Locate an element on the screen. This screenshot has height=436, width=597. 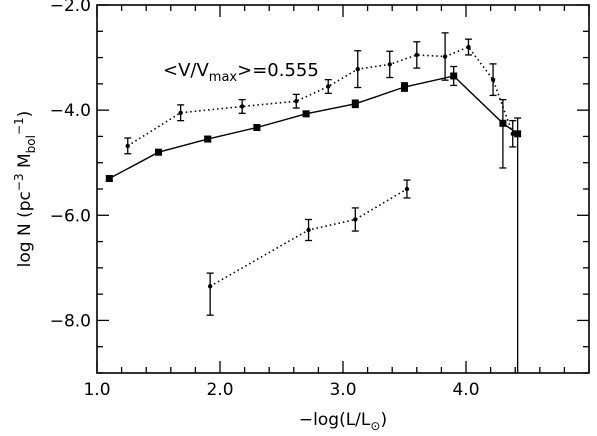
x-tick-label: 1.0 is located at coordinates (96, 390).